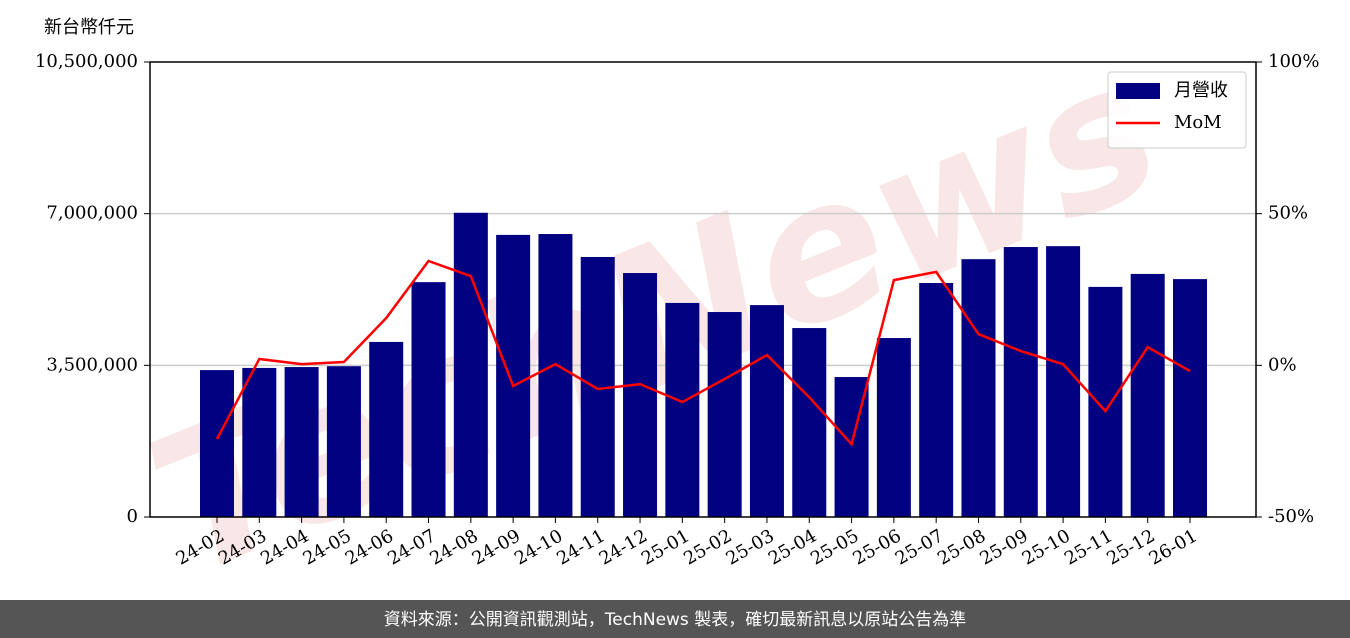  I want to click on legend-label: MoM, so click(1198, 122).